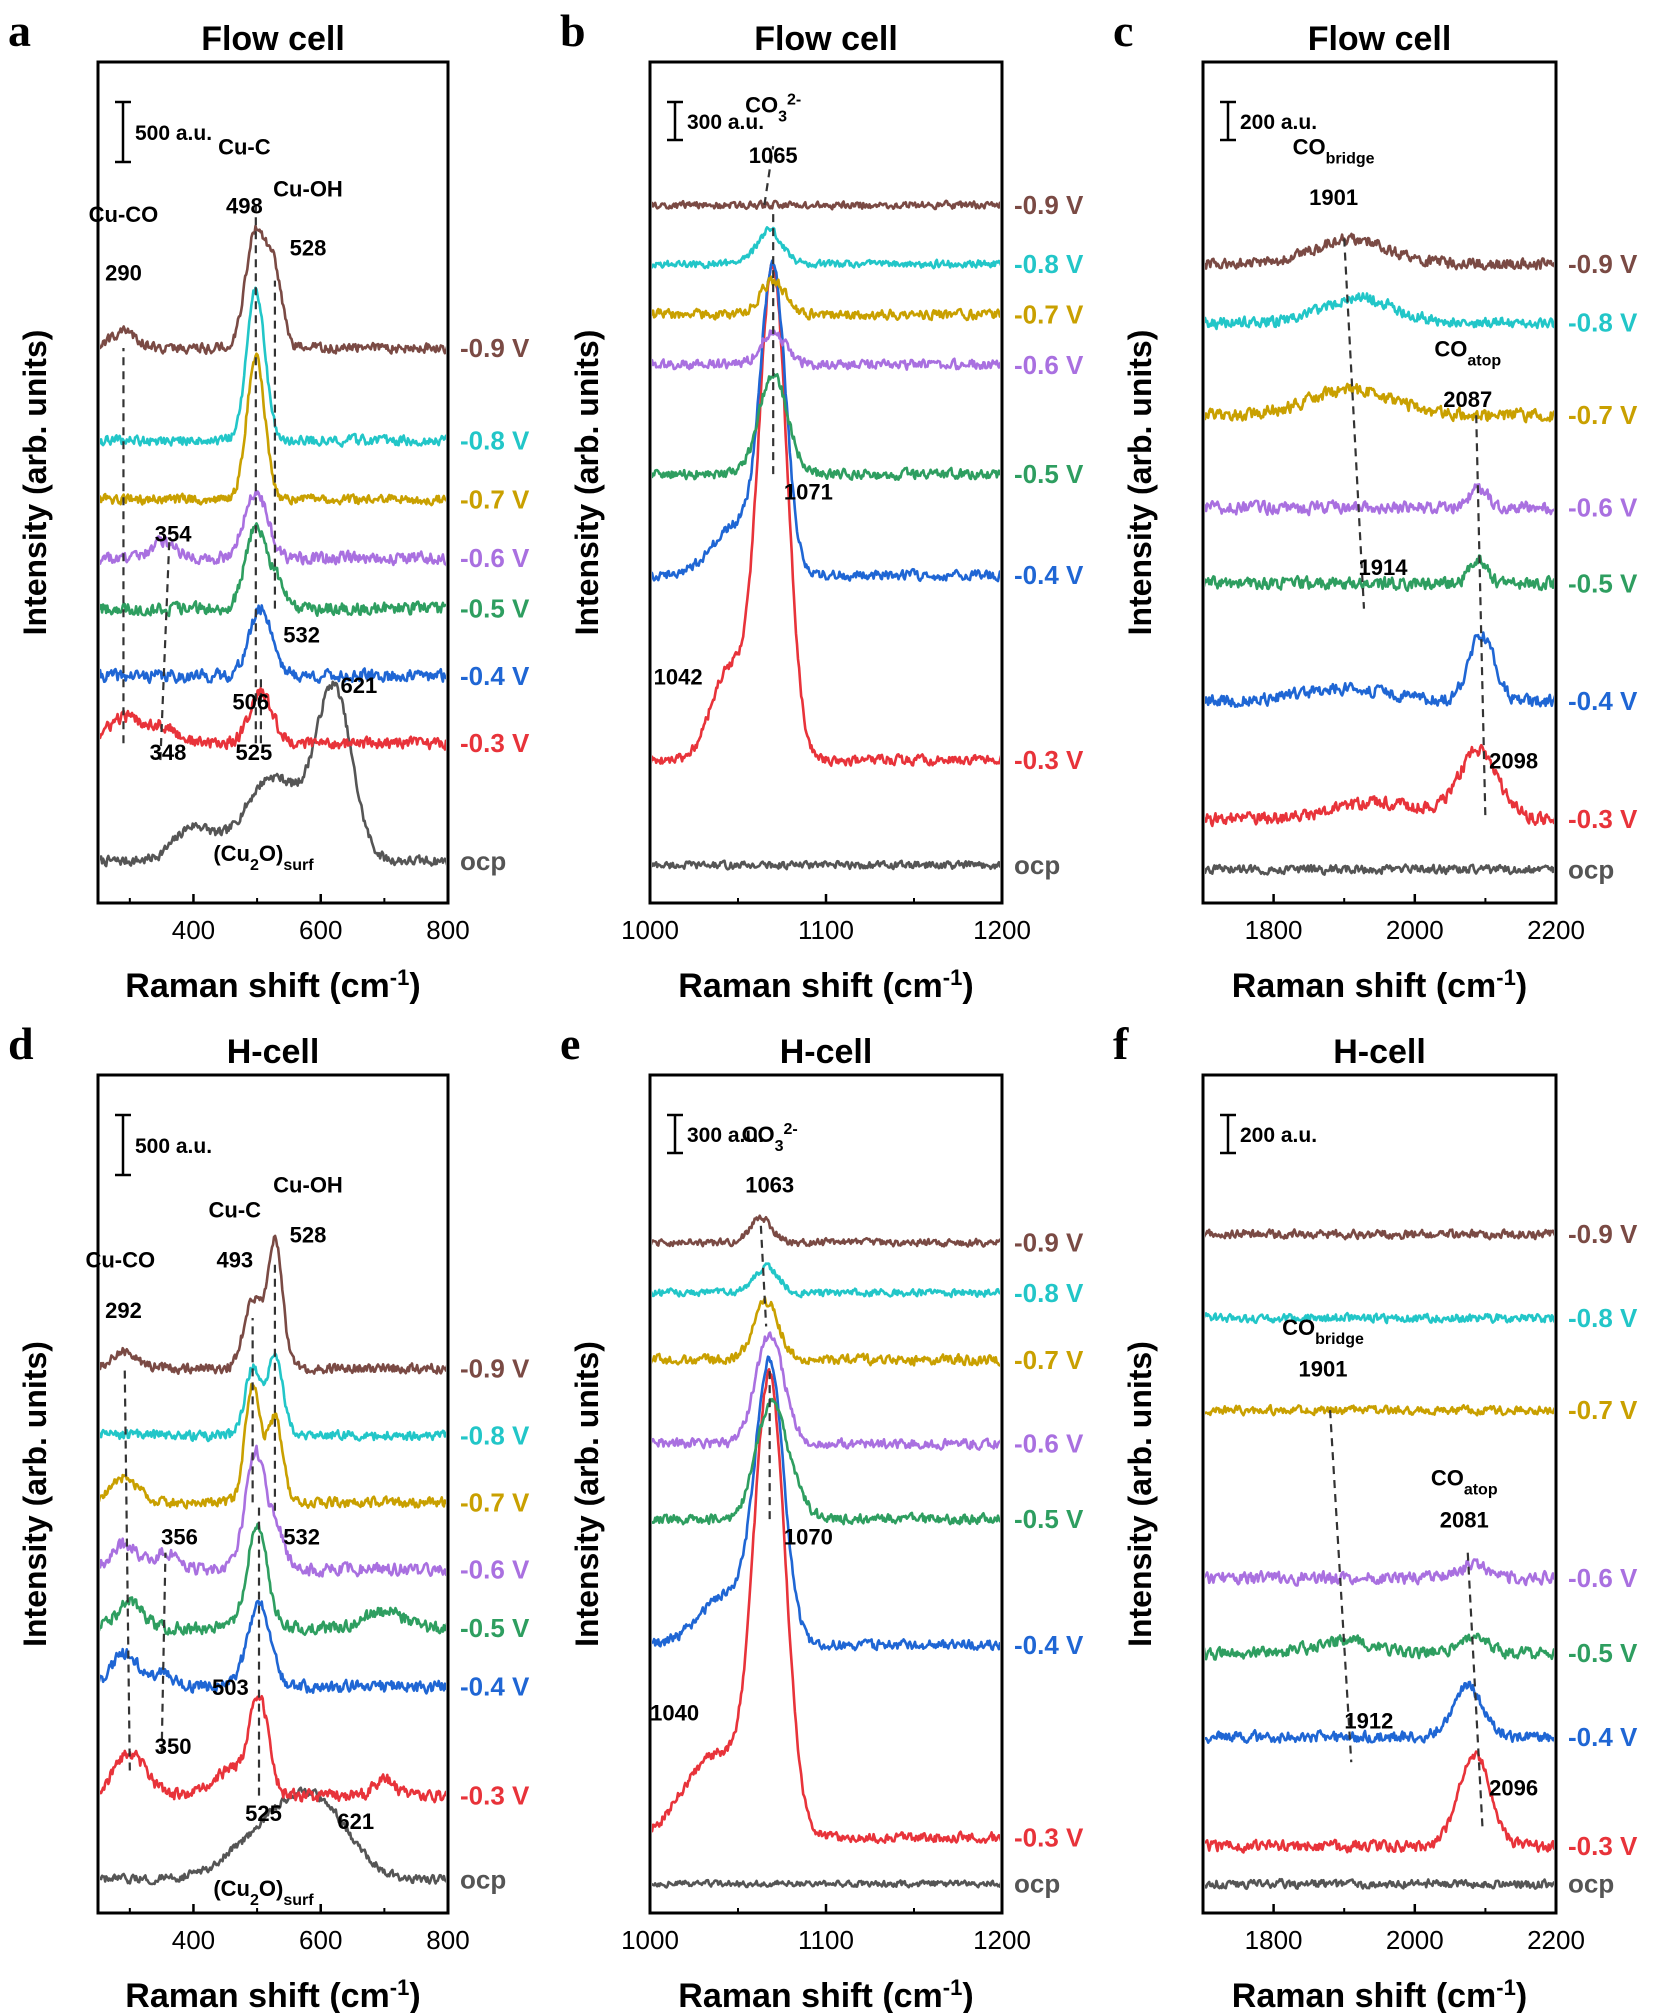 This screenshot has height=2013, width=1654. I want to click on peak-annotation: 506, so click(250, 702).